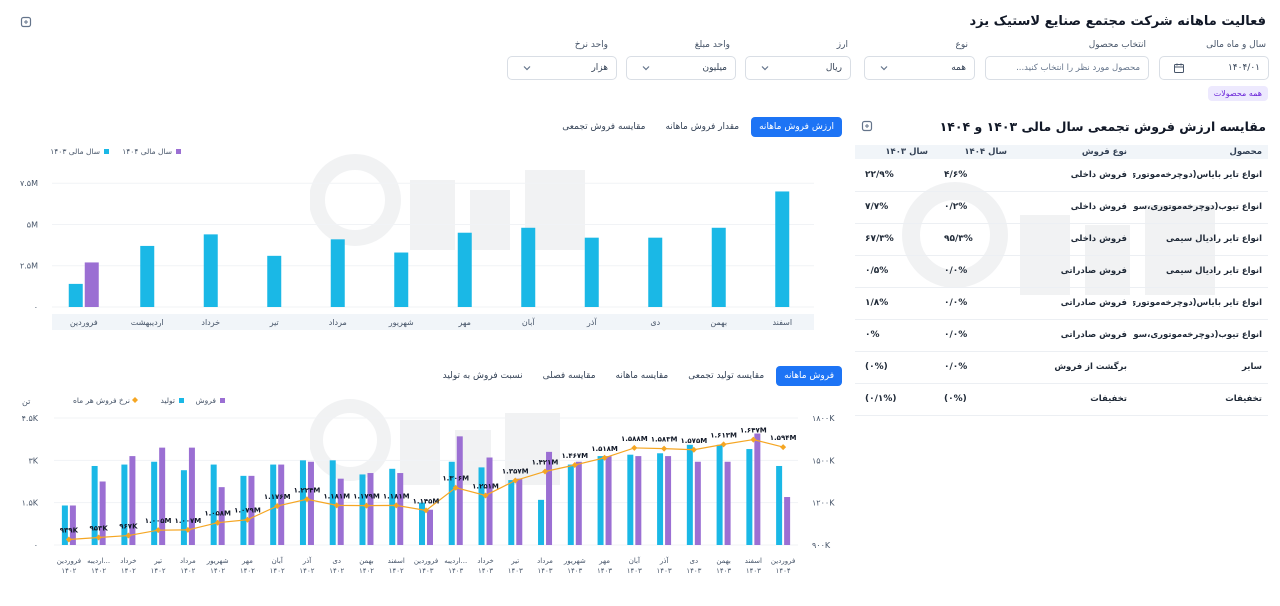  I want to click on x-tick-label: اسفند, so click(753, 561).